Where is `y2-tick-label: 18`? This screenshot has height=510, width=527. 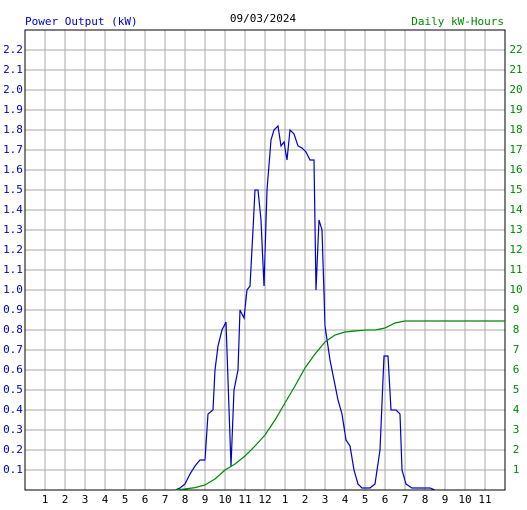
y2-tick-label: 18 is located at coordinates (515, 129).